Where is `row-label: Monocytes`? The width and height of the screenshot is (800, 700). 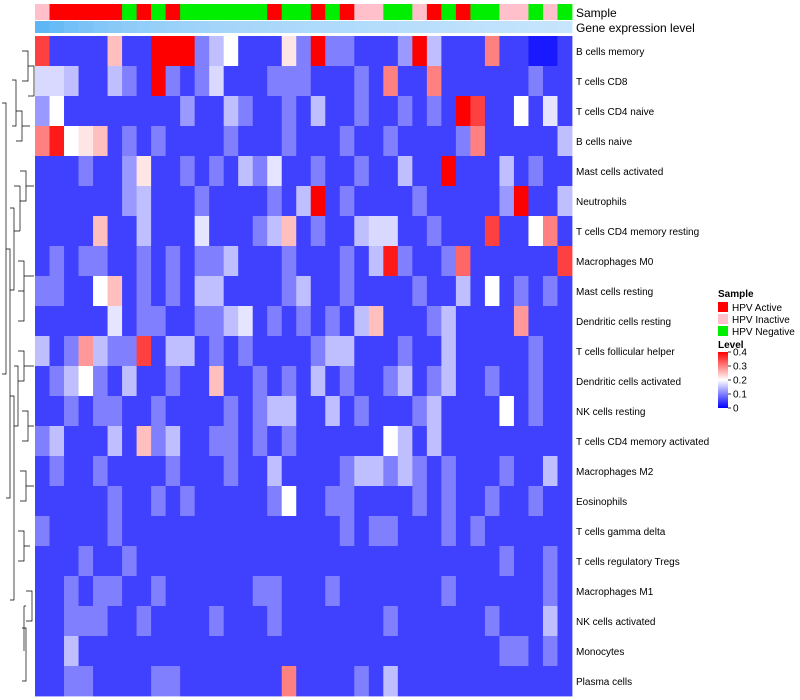
row-label: Monocytes is located at coordinates (600, 652).